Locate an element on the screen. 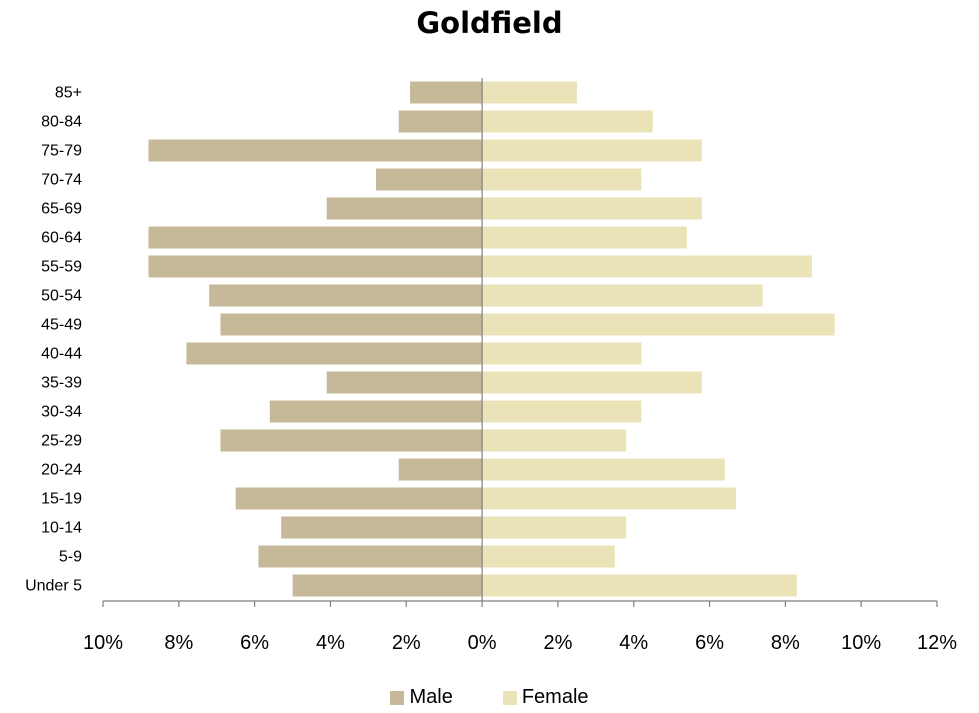  category-label: 10-14 is located at coordinates (61, 528).